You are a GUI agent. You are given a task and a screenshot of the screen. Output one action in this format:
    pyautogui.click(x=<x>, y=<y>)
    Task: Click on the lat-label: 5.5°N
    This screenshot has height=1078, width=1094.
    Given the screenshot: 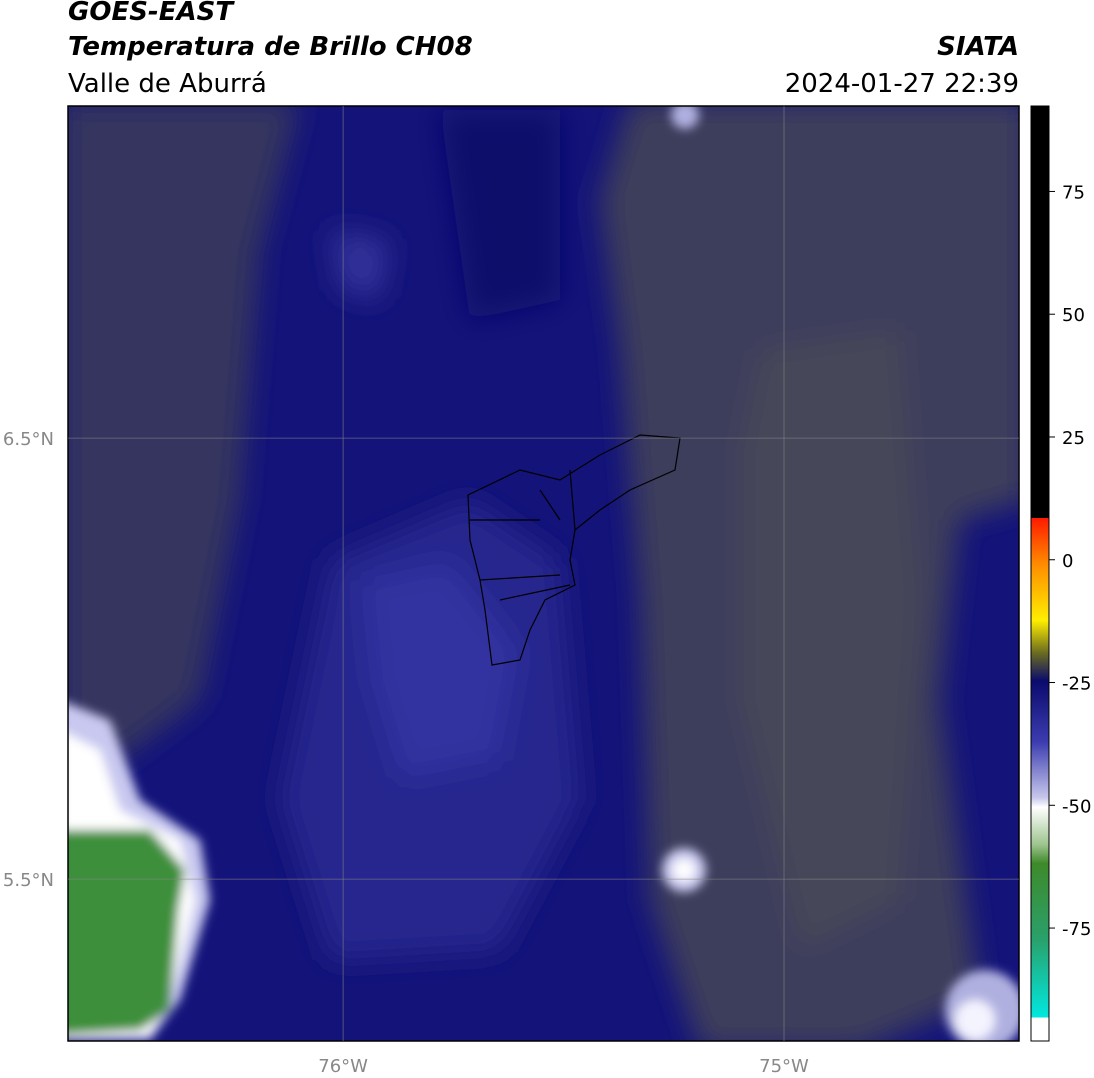 What is the action you would take?
    pyautogui.click(x=28, y=880)
    